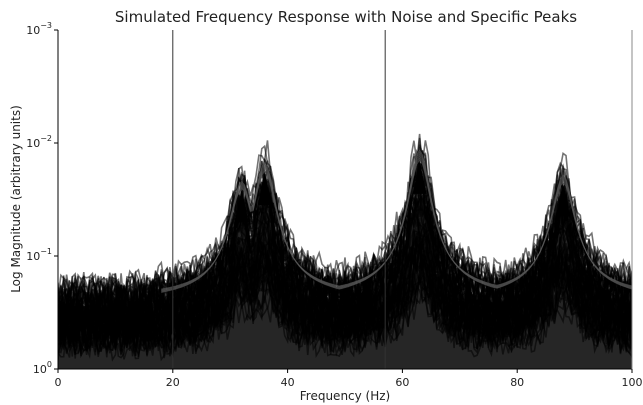 The image size is (643, 405). I want to click on y-tick-label: 10⁻¹, so click(39, 255).